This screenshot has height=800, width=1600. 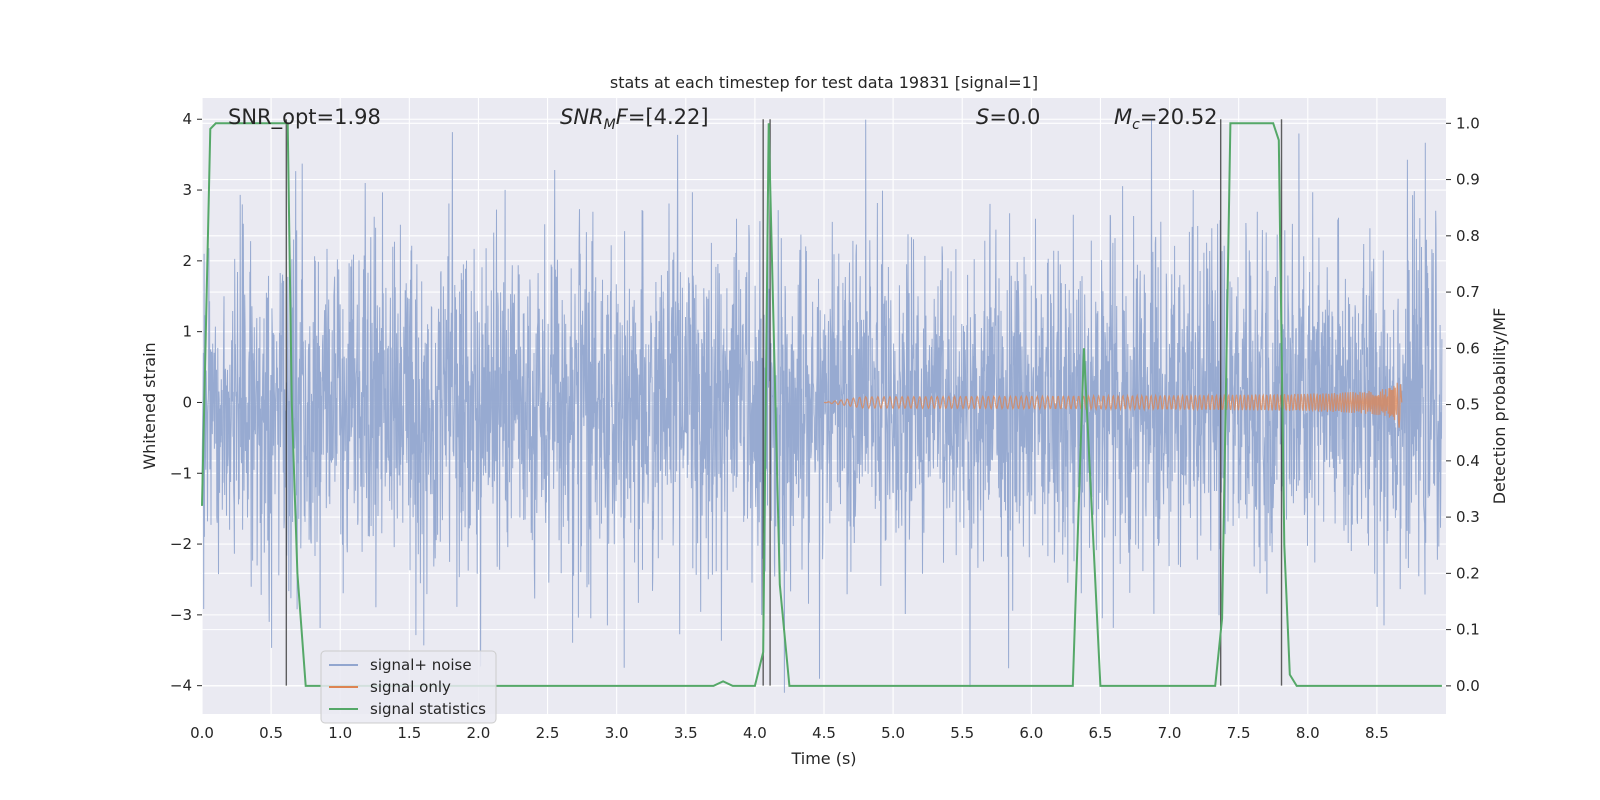 I want to click on x-tick-label: 5.0, so click(x=893, y=733).